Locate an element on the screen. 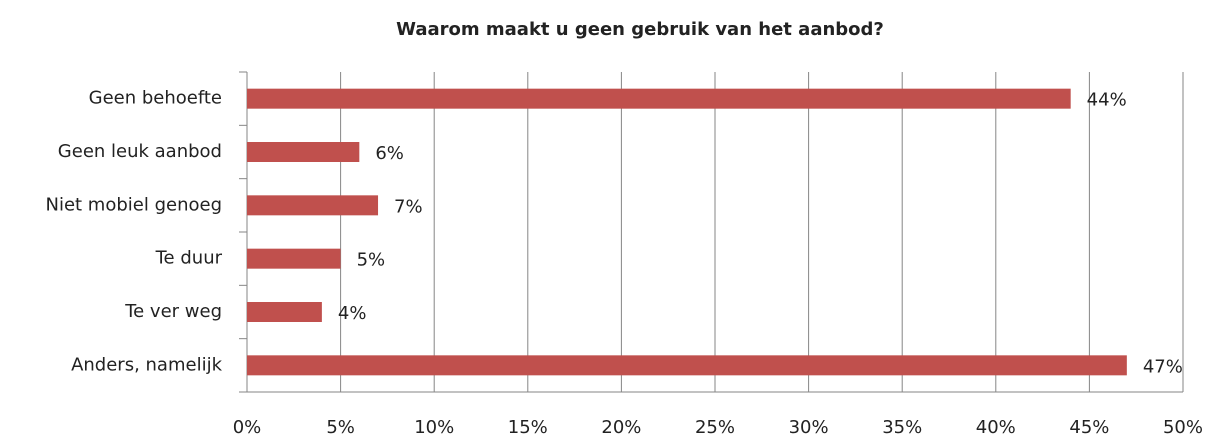 The width and height of the screenshot is (1217, 443). y-tick-label: Geen behoefte is located at coordinates (155, 98).